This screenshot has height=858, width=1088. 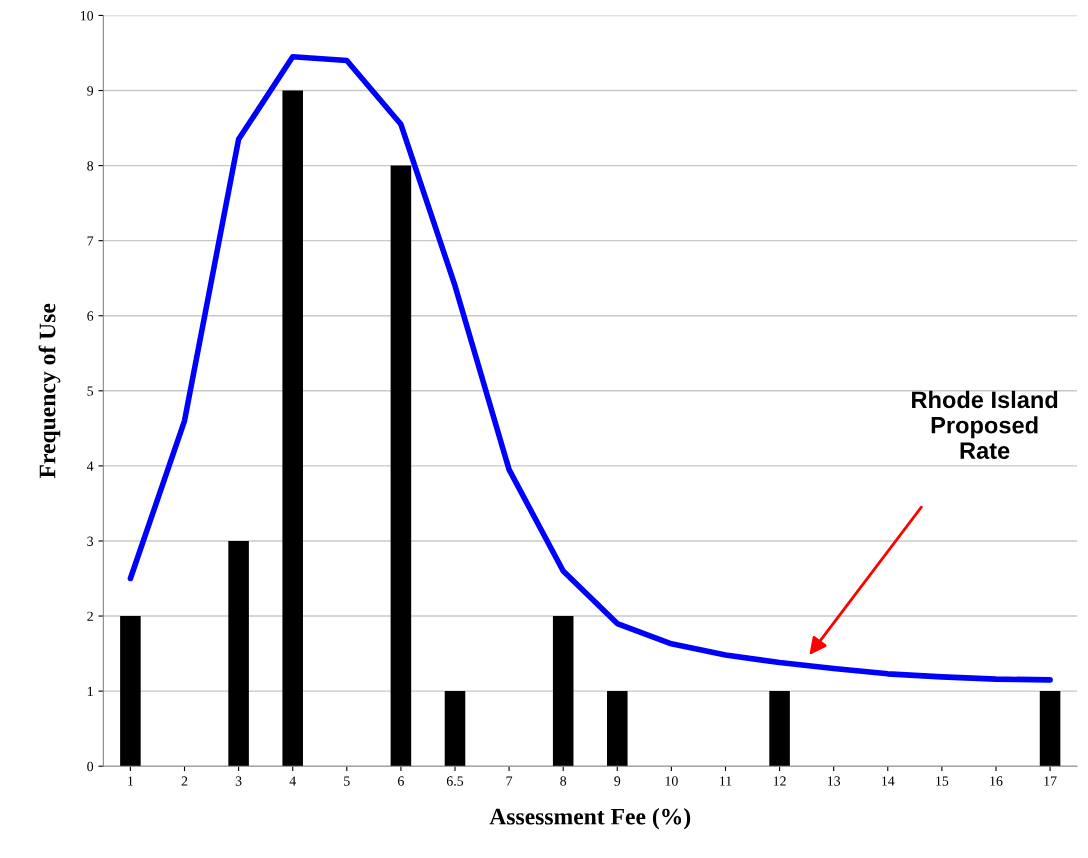 What do you see at coordinates (1050, 781) in the screenshot?
I see `x-tick-label: 17` at bounding box center [1050, 781].